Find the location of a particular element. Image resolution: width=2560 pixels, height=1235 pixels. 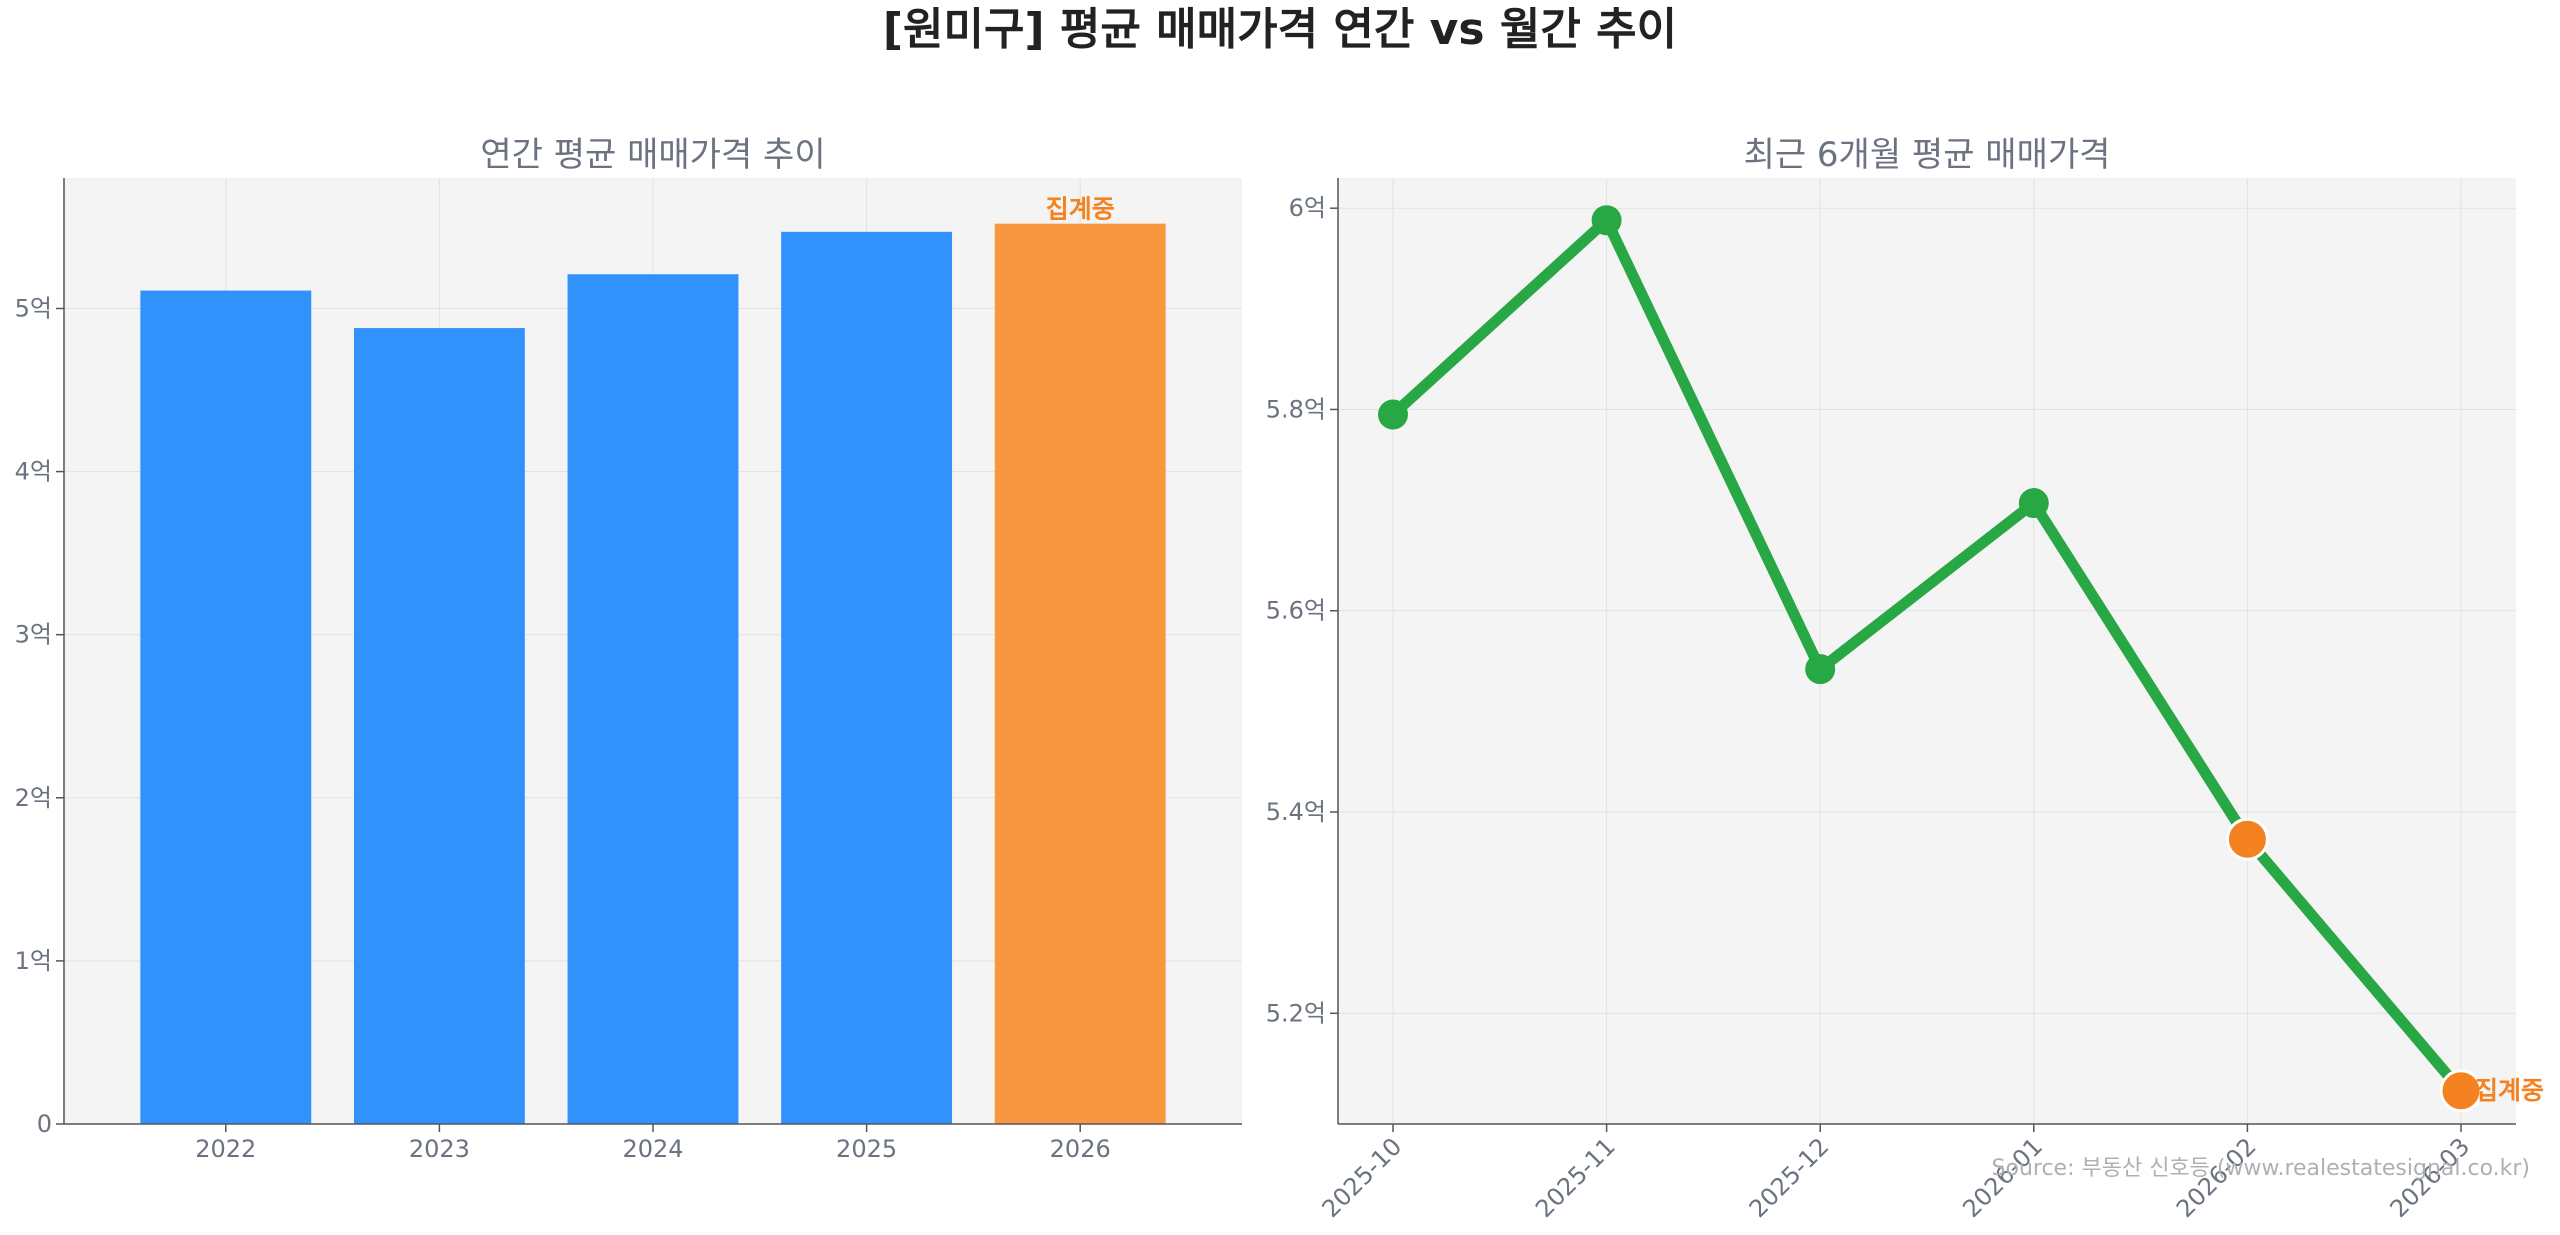

right-annotation: 집계중 is located at coordinates (2509, 1090).